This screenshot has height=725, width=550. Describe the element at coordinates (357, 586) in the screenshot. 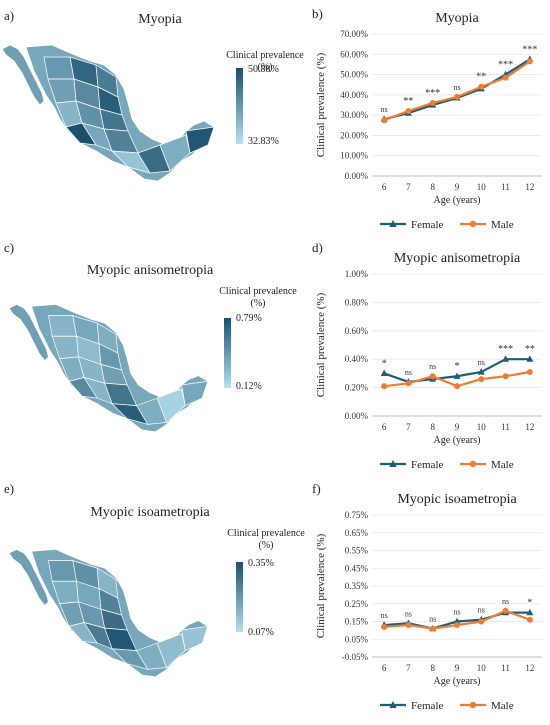

I see `y-tick-label: 0.35%` at that location.